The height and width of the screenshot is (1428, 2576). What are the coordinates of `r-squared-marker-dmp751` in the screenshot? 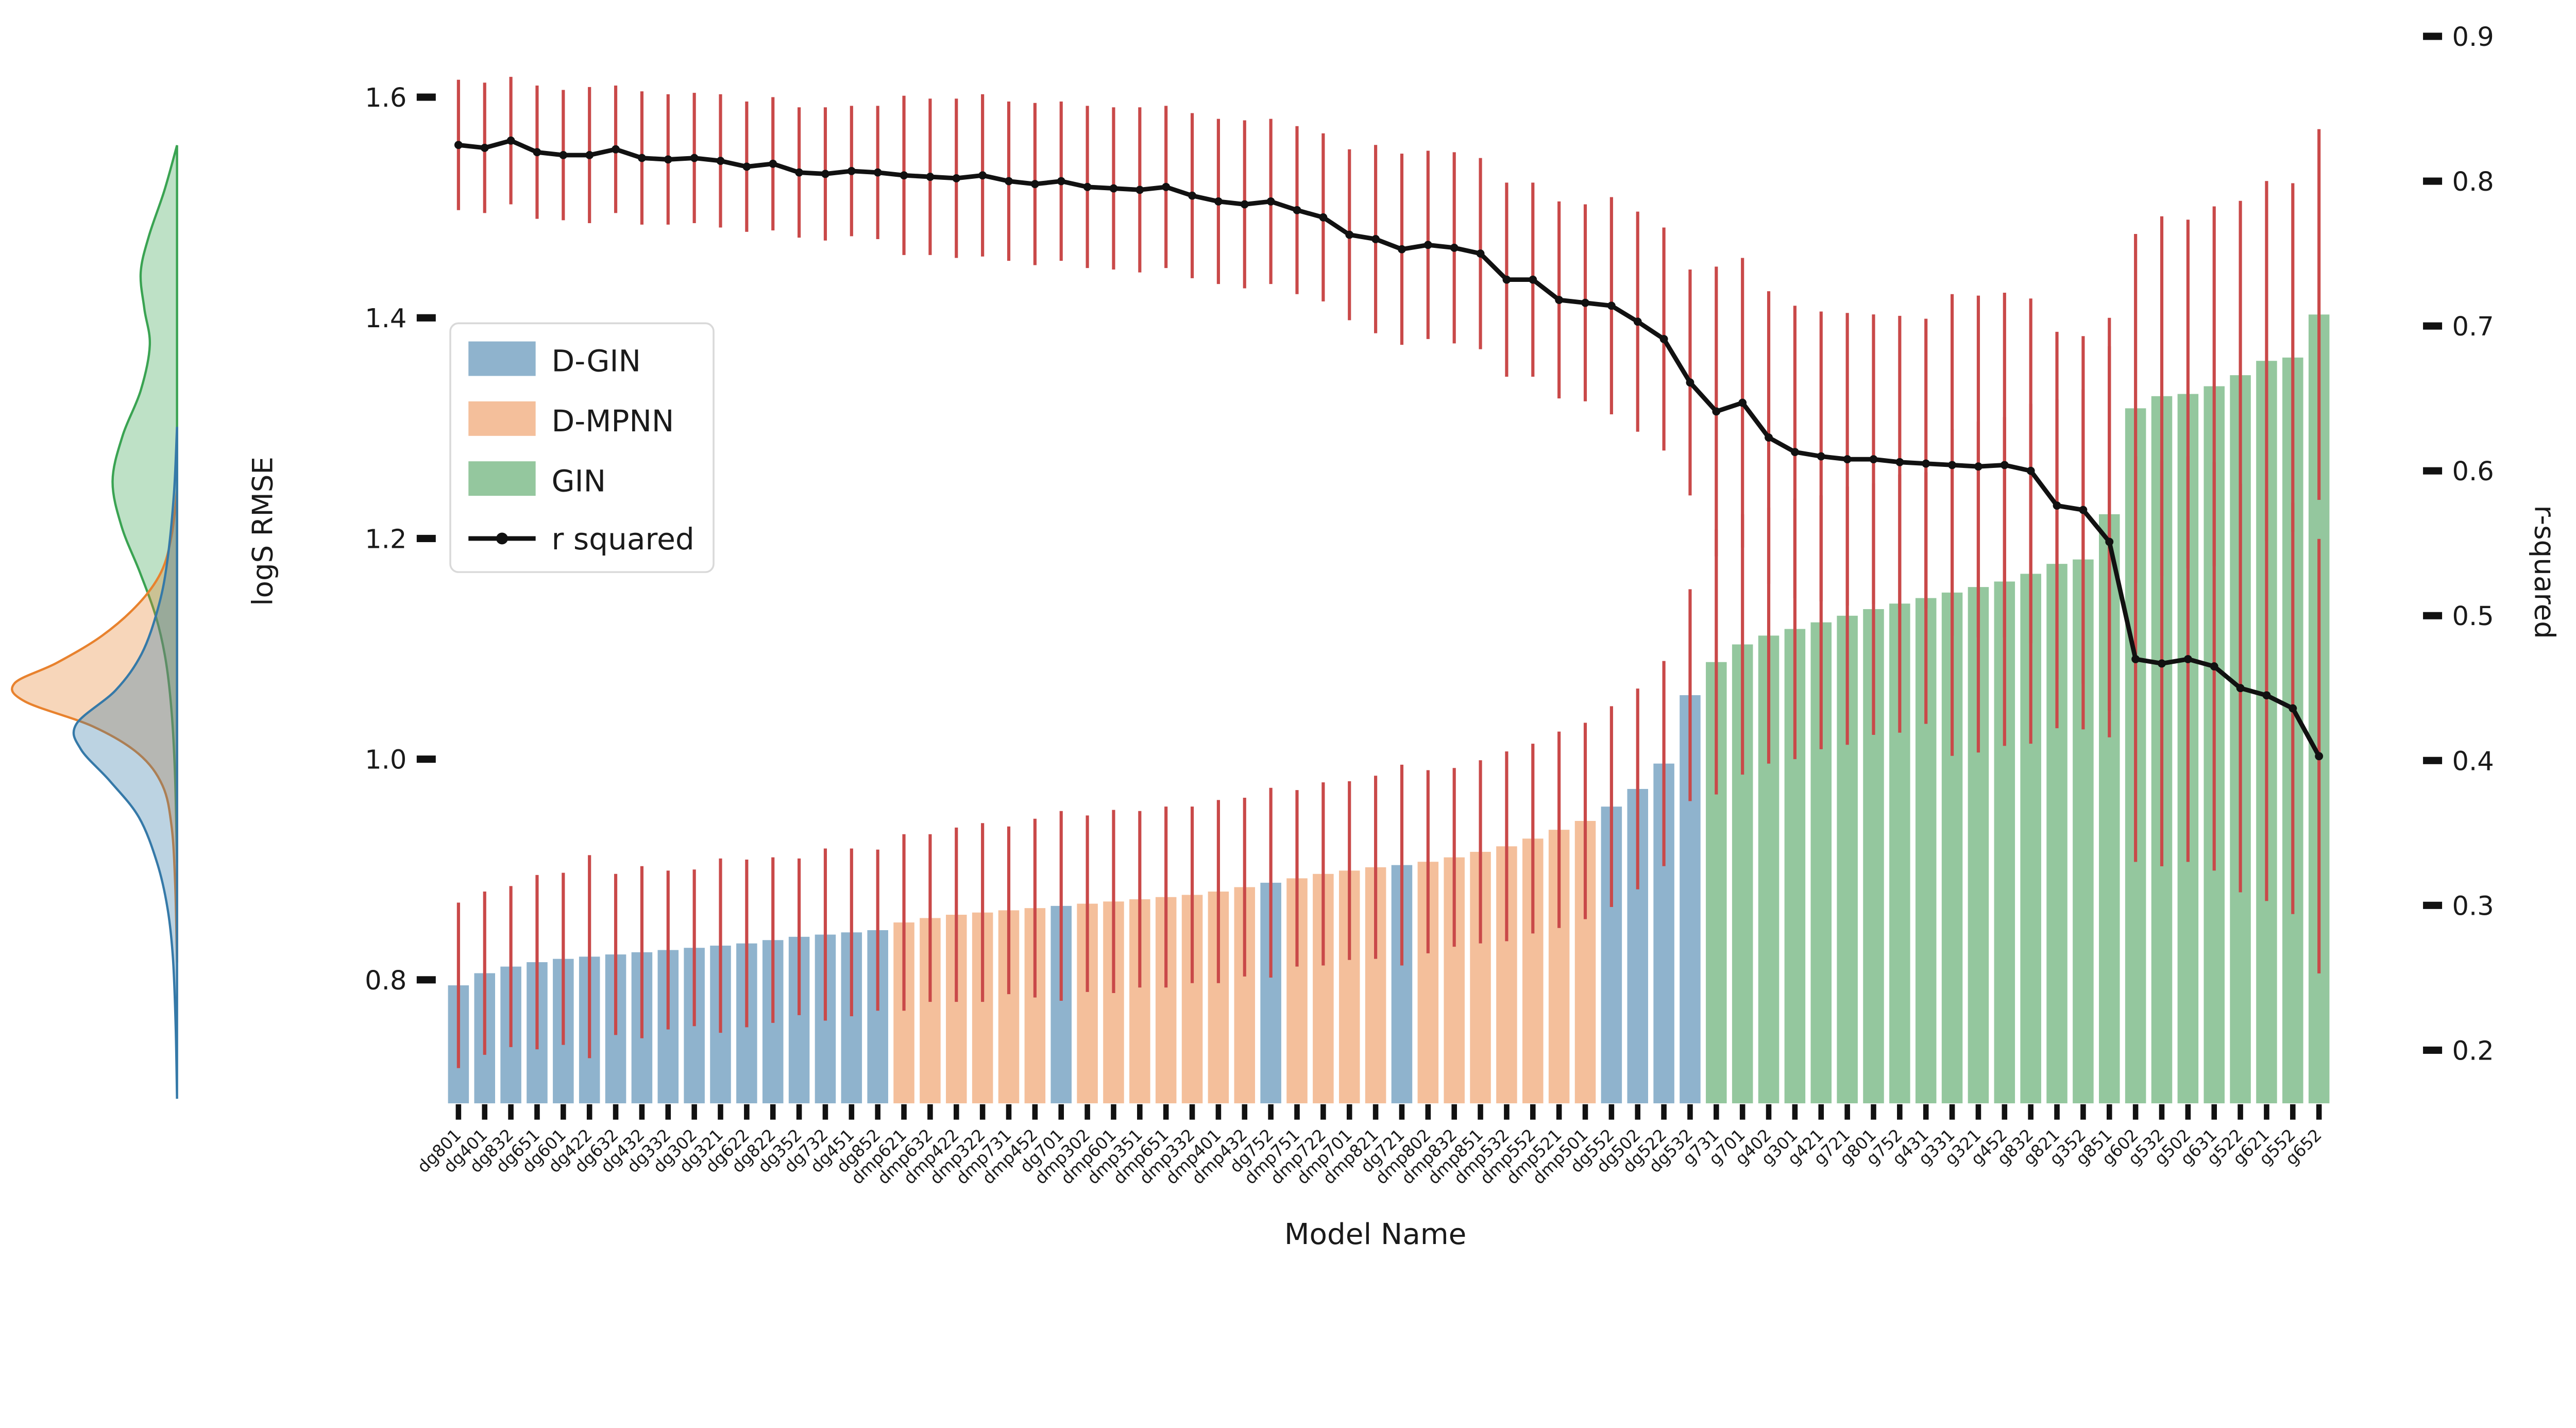 It's located at (1297, 210).